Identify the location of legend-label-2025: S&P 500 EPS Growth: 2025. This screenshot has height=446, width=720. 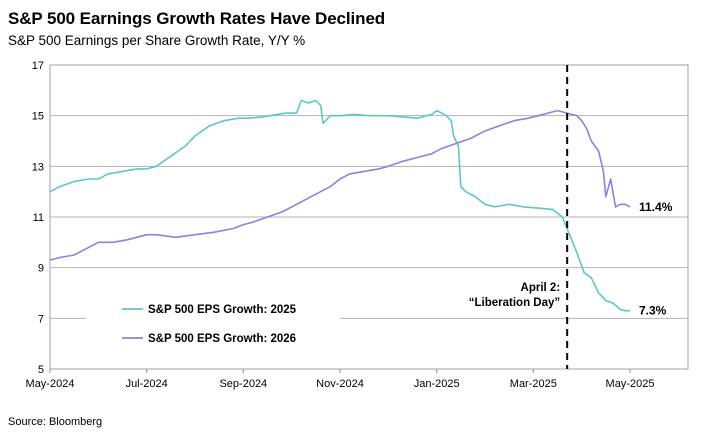
(222, 310).